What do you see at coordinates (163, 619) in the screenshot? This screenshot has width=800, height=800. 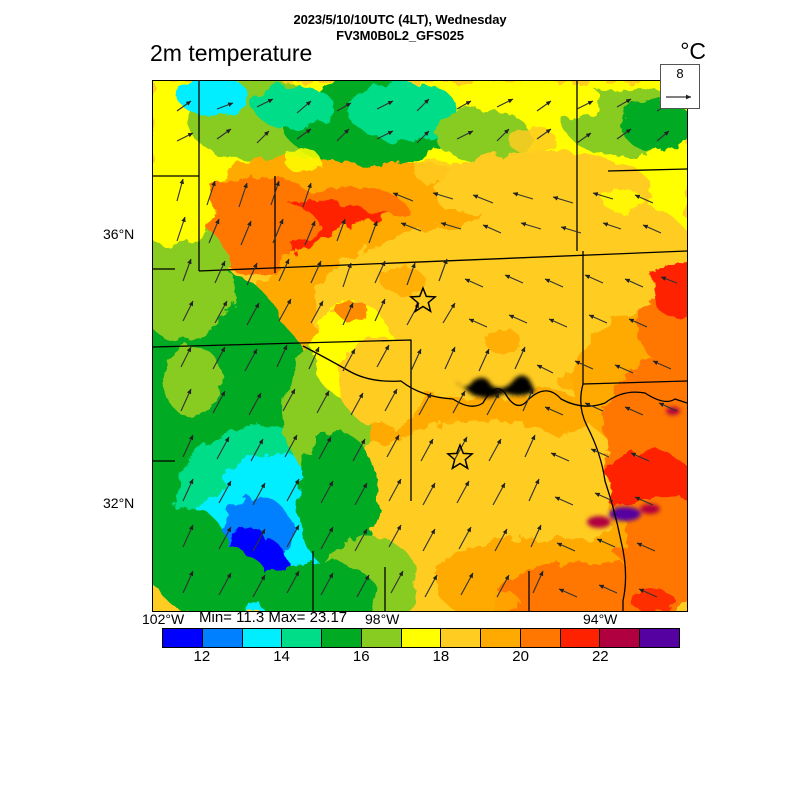 I see `axis-label-lon-102: 102°W` at bounding box center [163, 619].